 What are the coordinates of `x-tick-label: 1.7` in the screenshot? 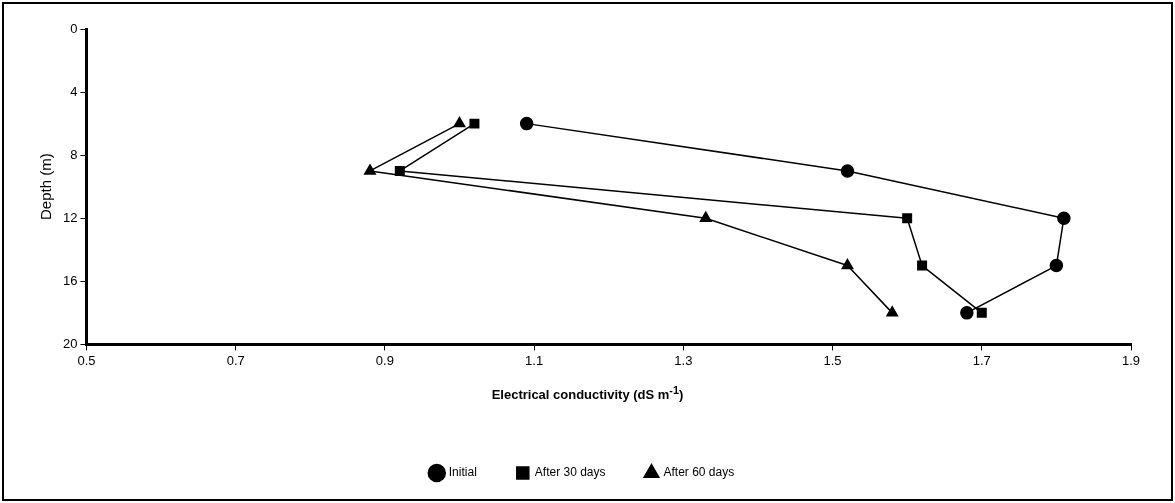 It's located at (981, 360).